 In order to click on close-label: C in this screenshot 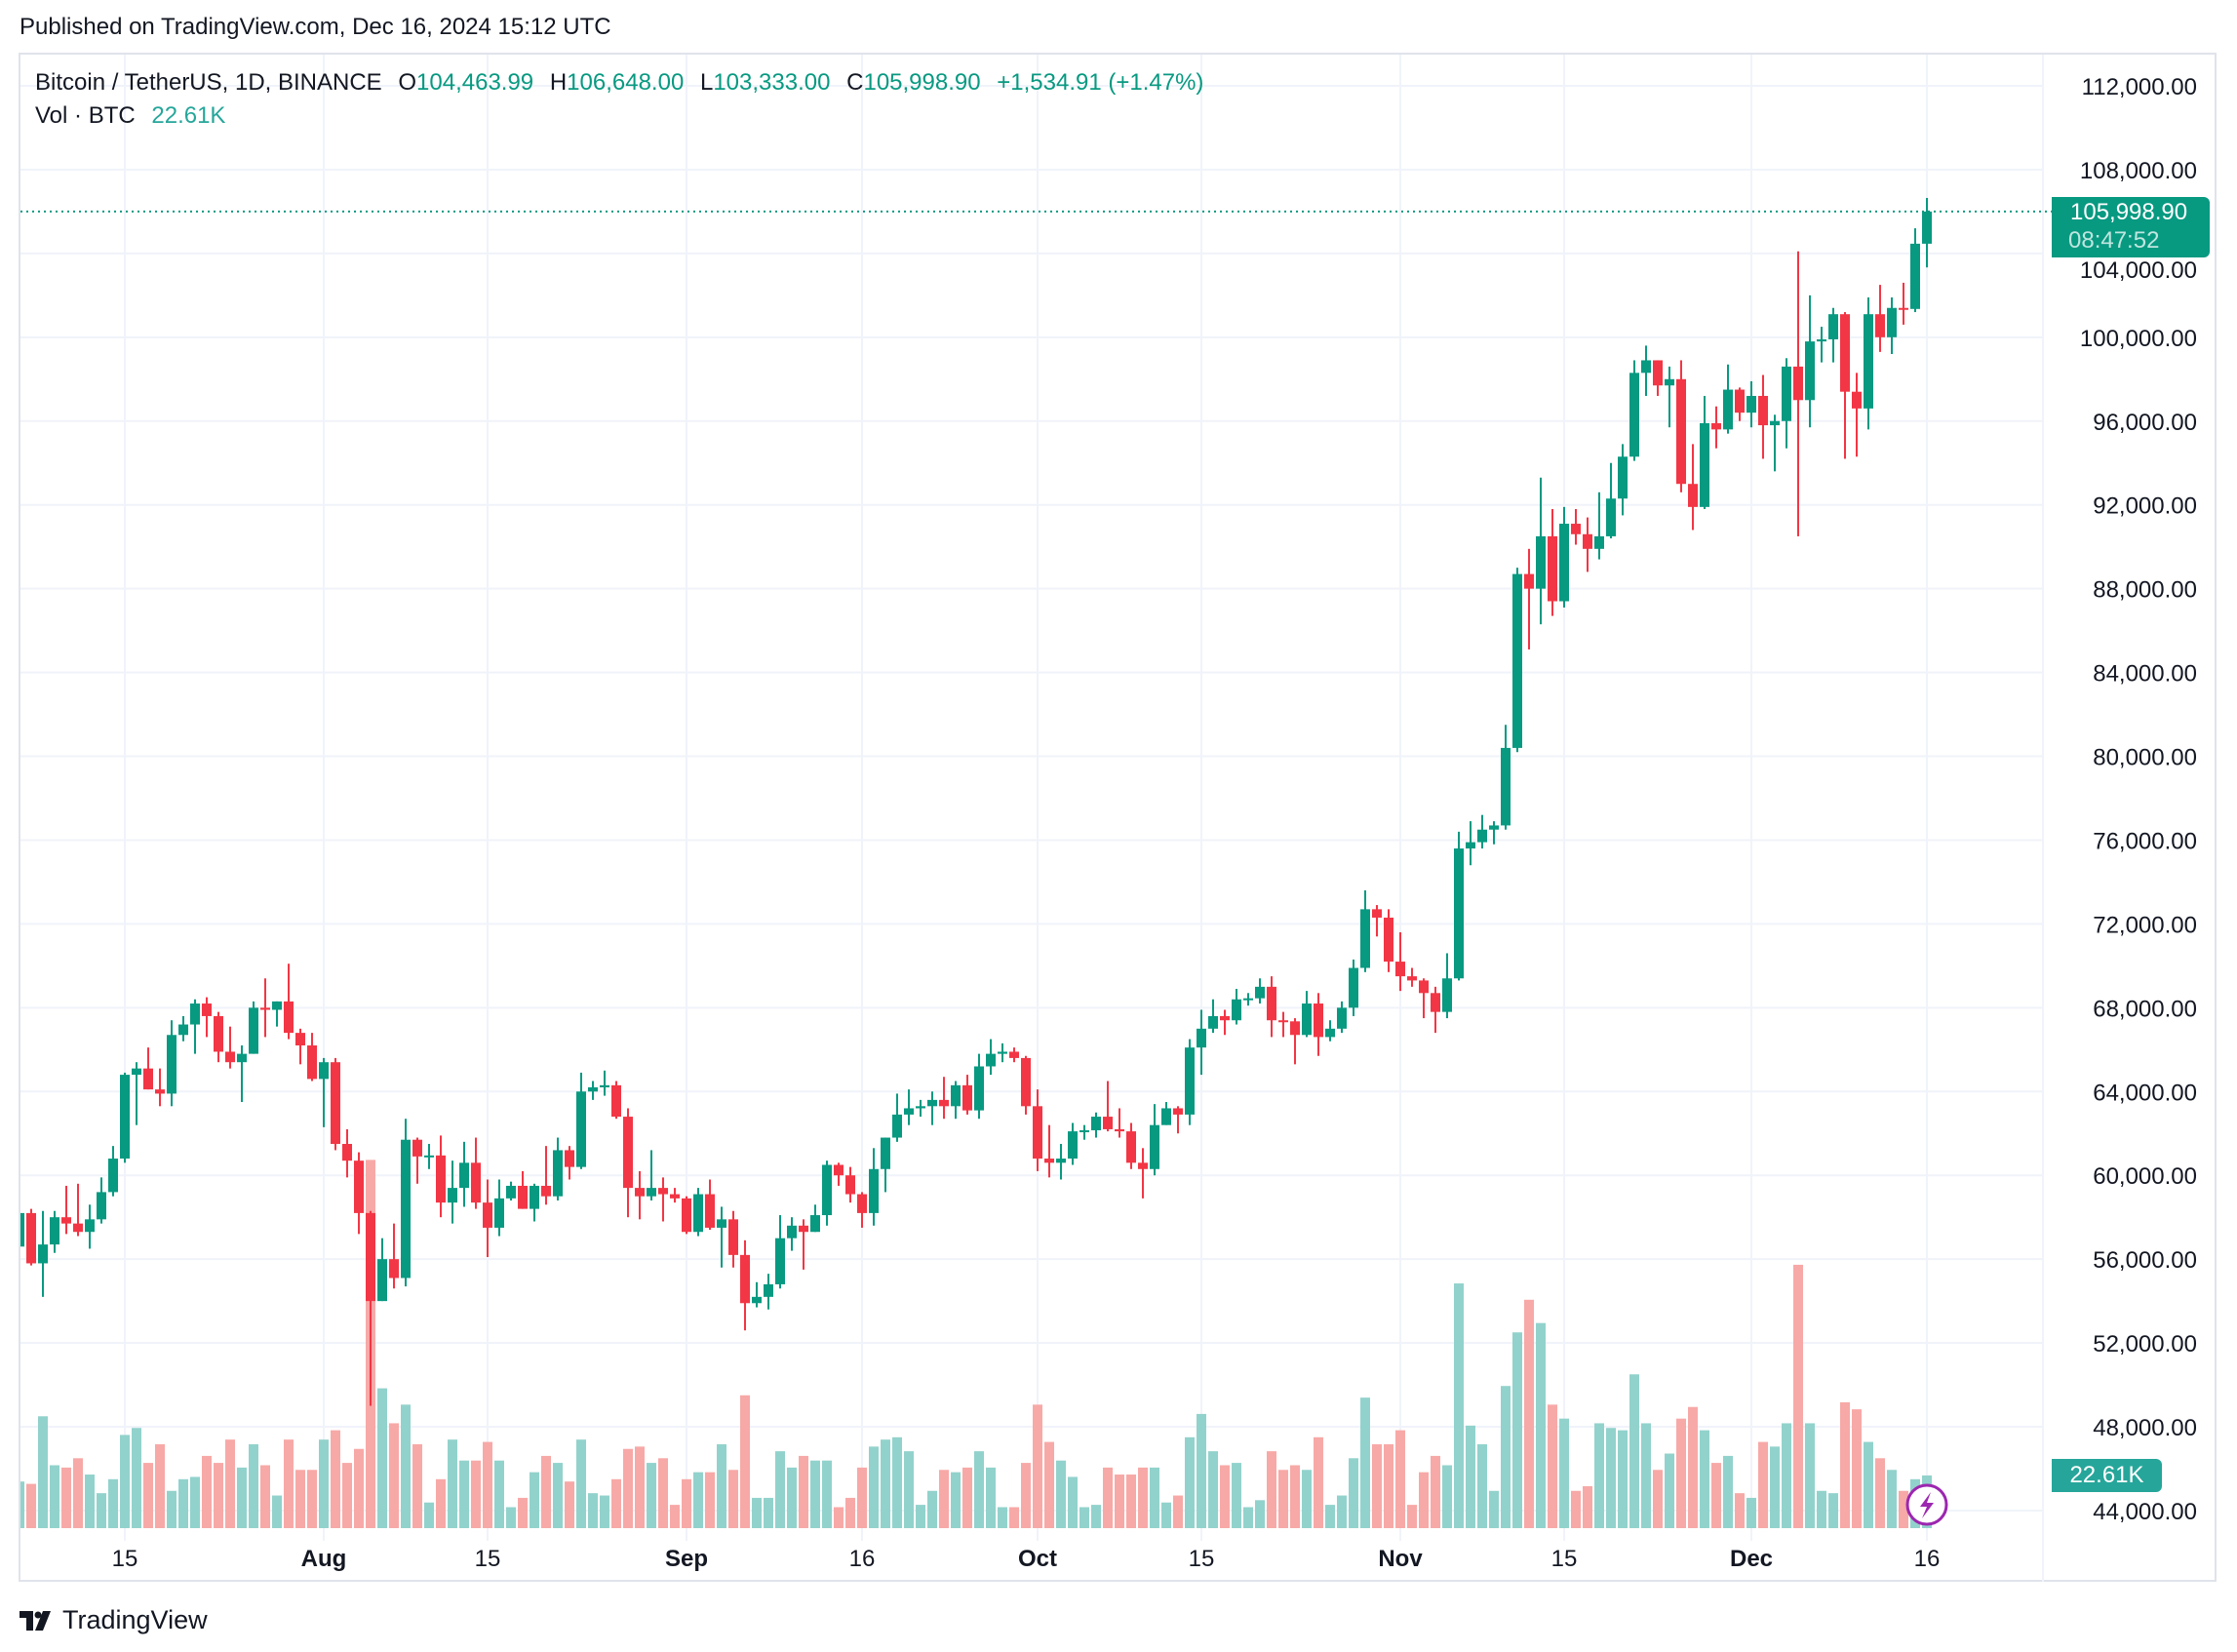, I will do `click(855, 82)`.